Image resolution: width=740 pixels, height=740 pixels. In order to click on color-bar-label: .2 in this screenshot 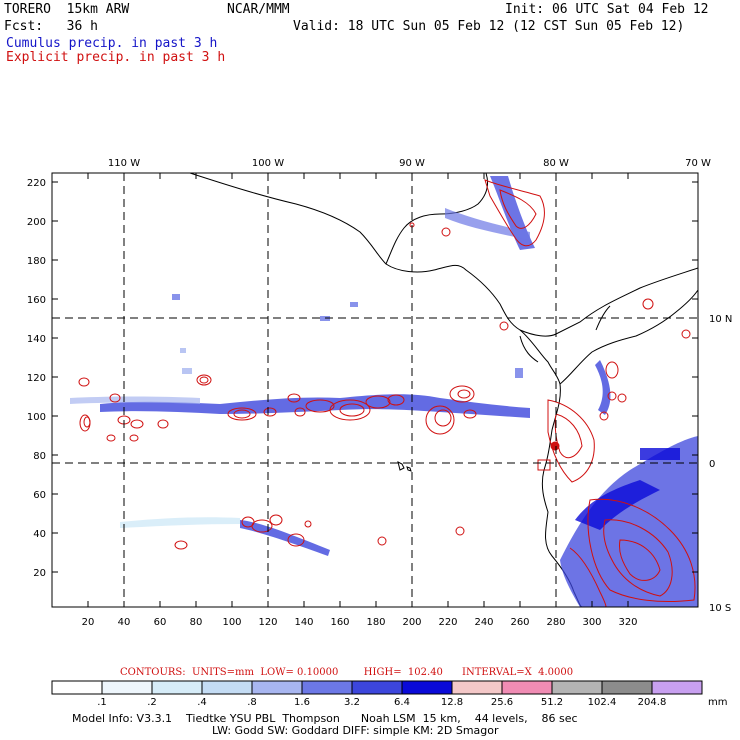, I will do `click(152, 702)`.